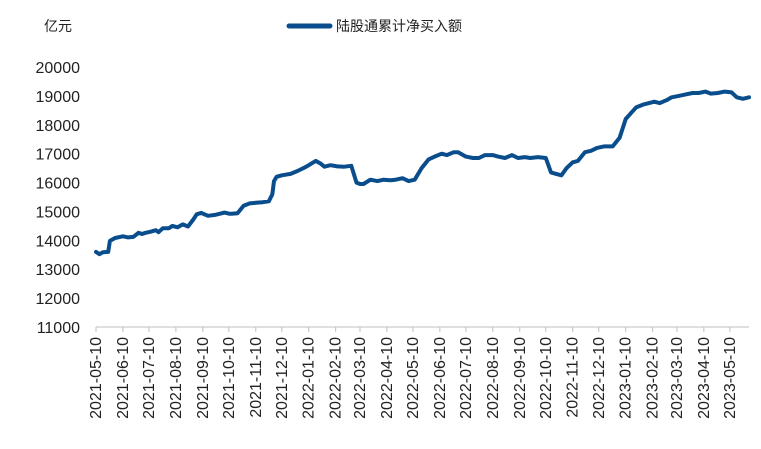 The height and width of the screenshot is (449, 761). What do you see at coordinates (730, 378) in the screenshot?
I see `x-tick-label: 2023-05-10` at bounding box center [730, 378].